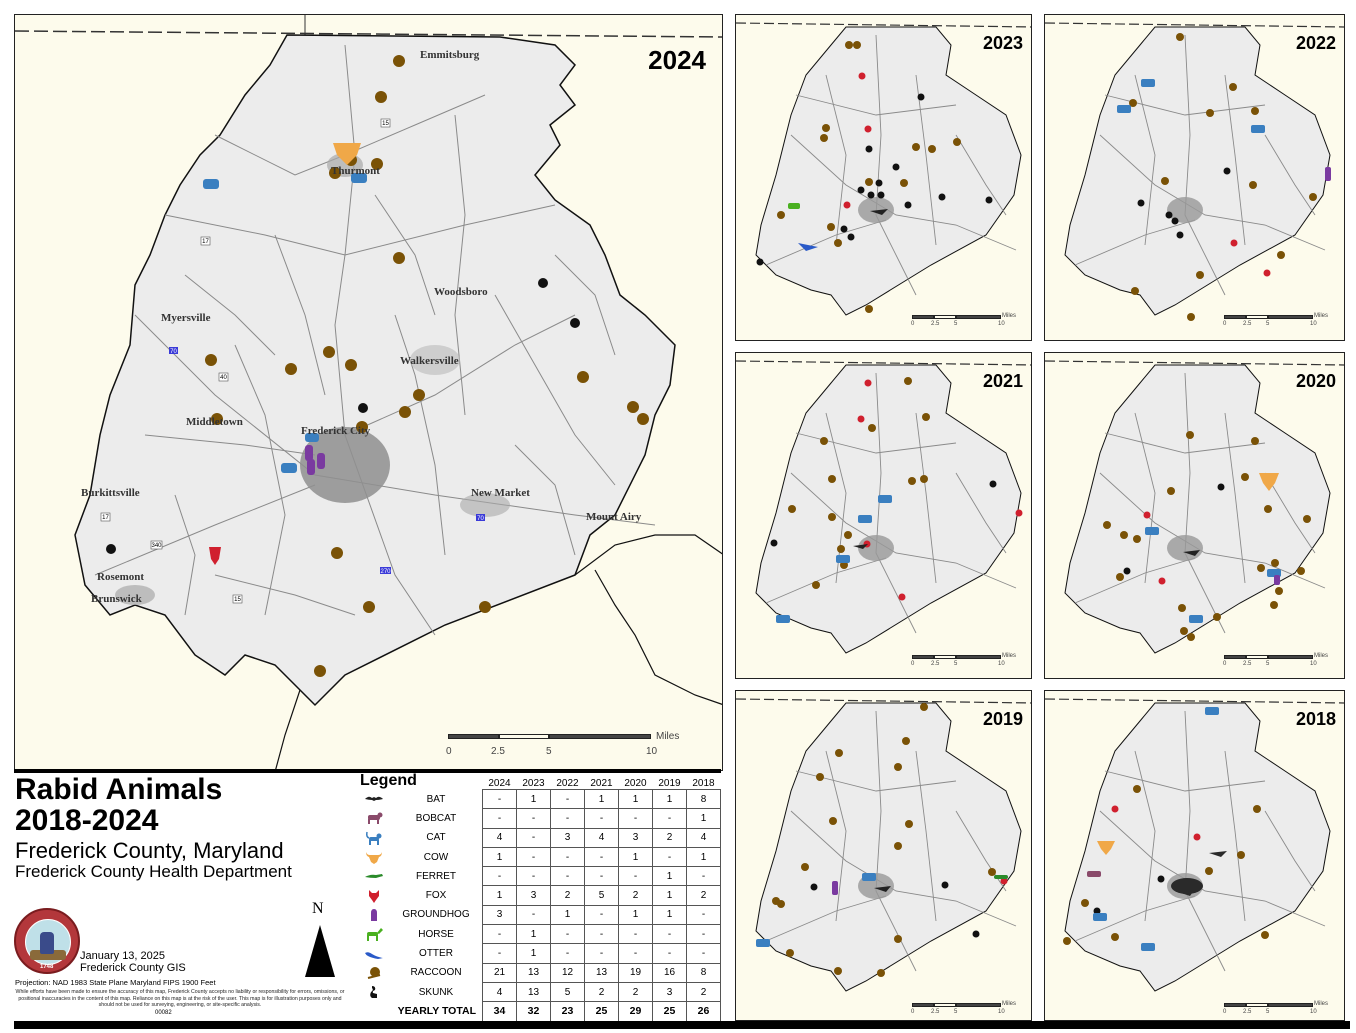 The height and width of the screenshot is (1033, 1356). Describe the element at coordinates (374, 858) in the screenshot. I see `cow-icon` at that location.